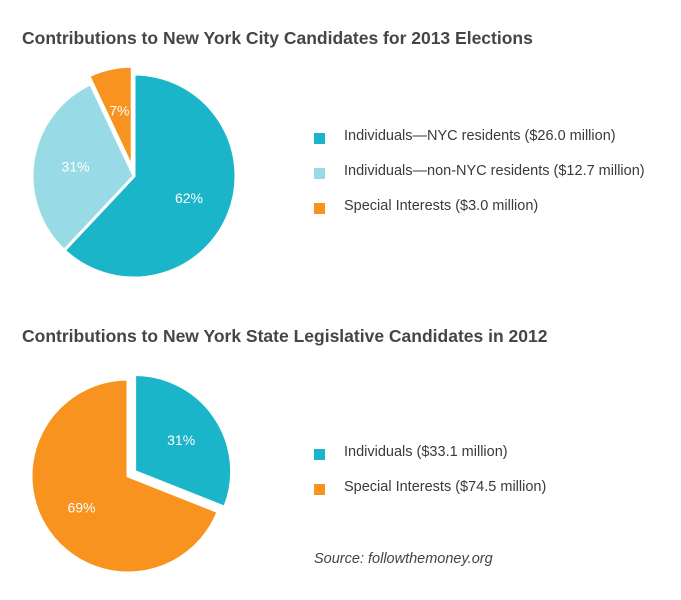  I want to click on slice-label-nys-individuals: 31%, so click(181, 440).